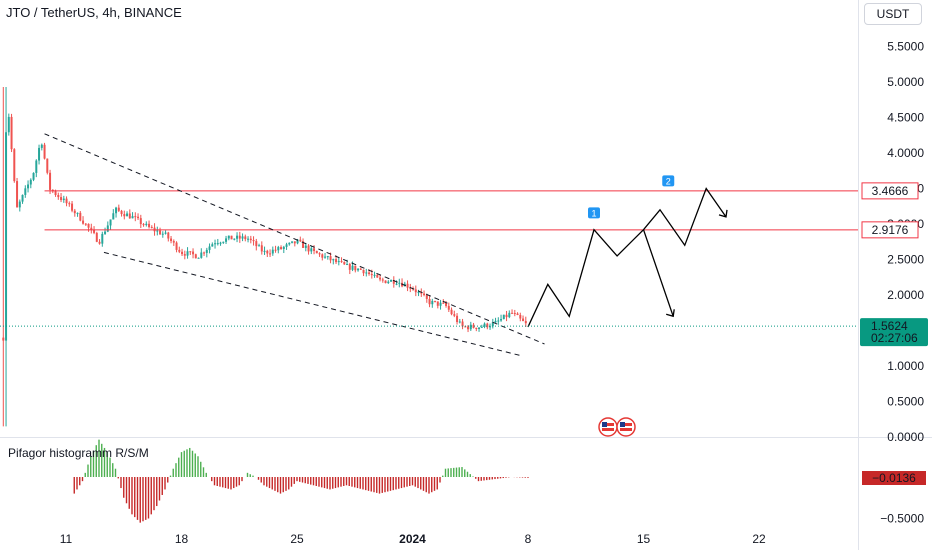 Image resolution: width=932 pixels, height=550 pixels. What do you see at coordinates (311, 303) in the screenshot?
I see `trendline` at bounding box center [311, 303].